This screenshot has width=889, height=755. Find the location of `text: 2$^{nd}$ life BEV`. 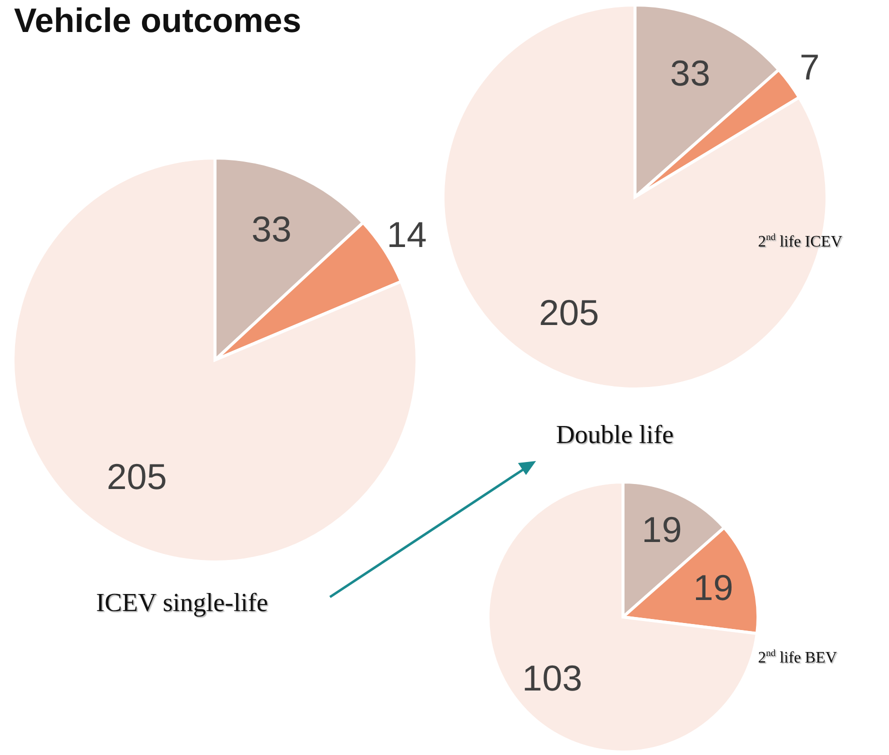

text: 2$^{nd}$ life BEV is located at coordinates (797, 658).